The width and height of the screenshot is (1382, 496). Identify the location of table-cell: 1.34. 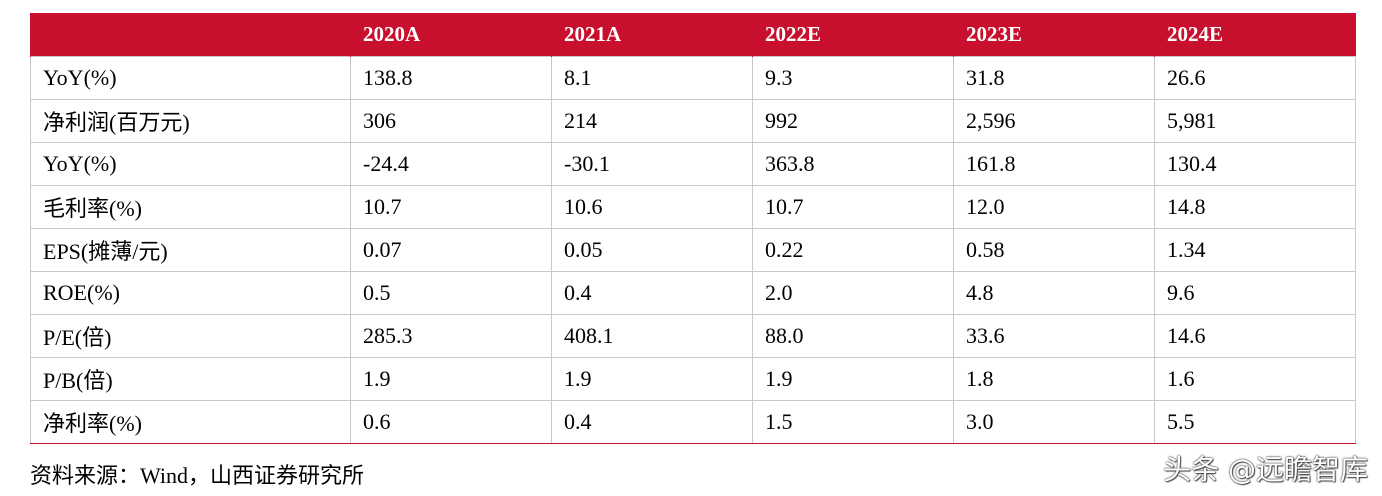
(1255, 250).